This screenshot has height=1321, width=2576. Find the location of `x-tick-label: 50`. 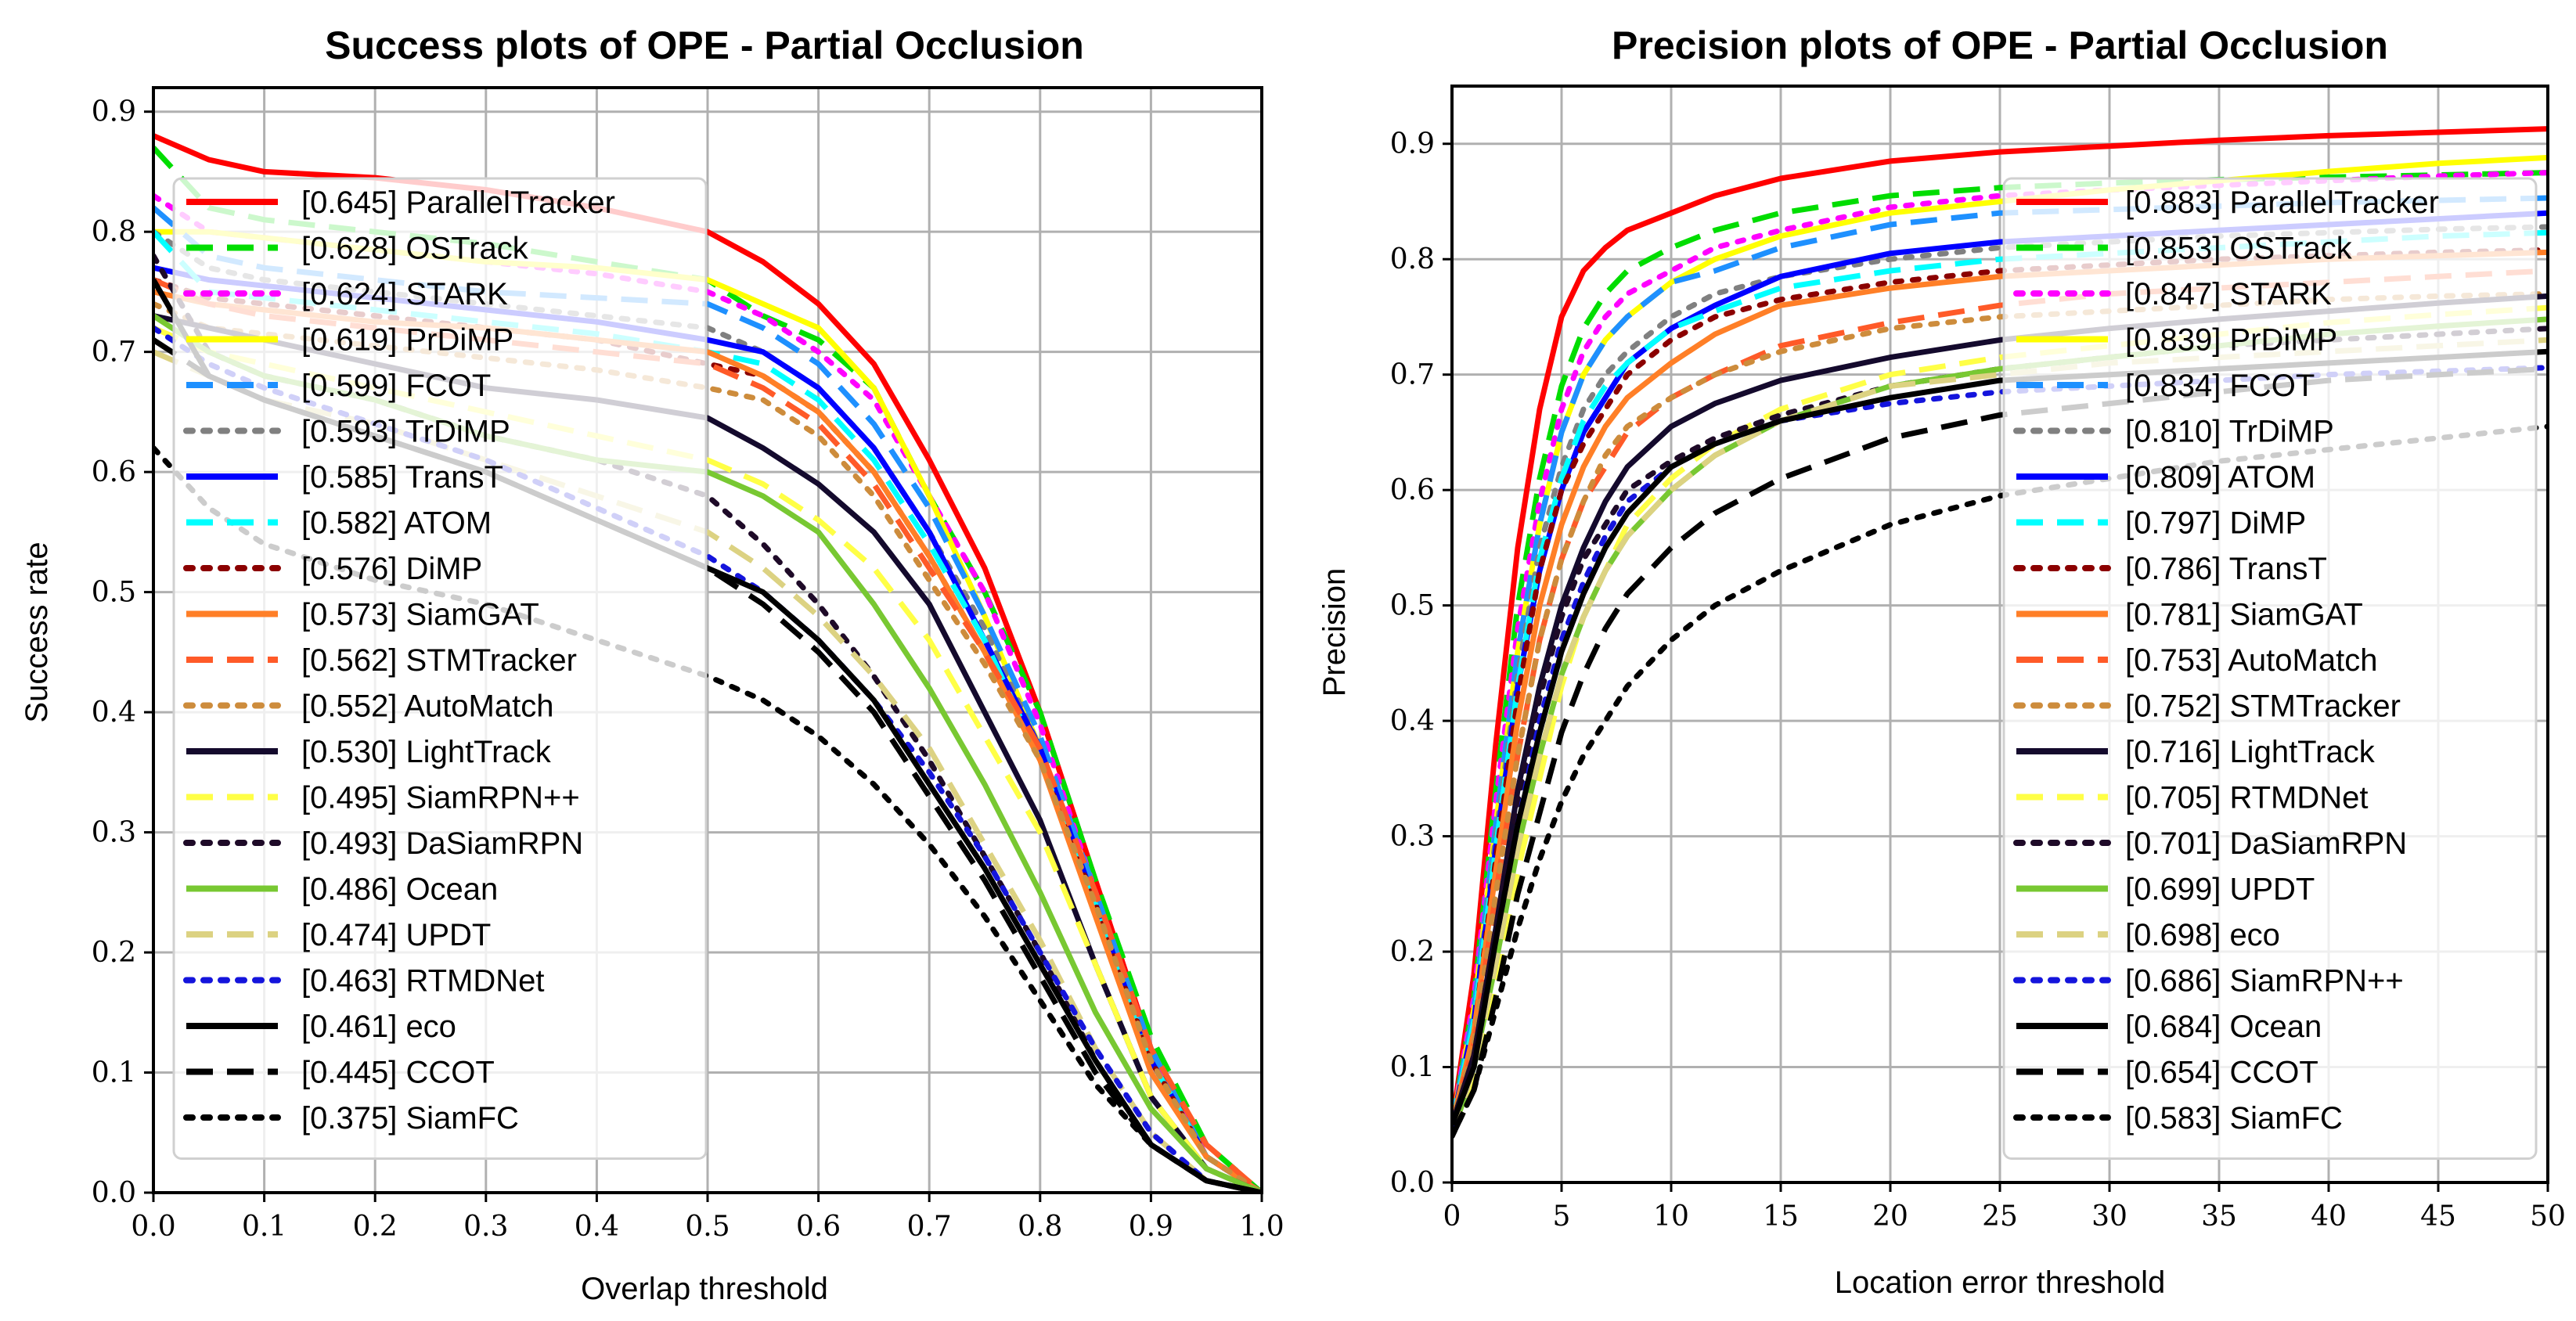

x-tick-label: 50 is located at coordinates (2548, 1216).